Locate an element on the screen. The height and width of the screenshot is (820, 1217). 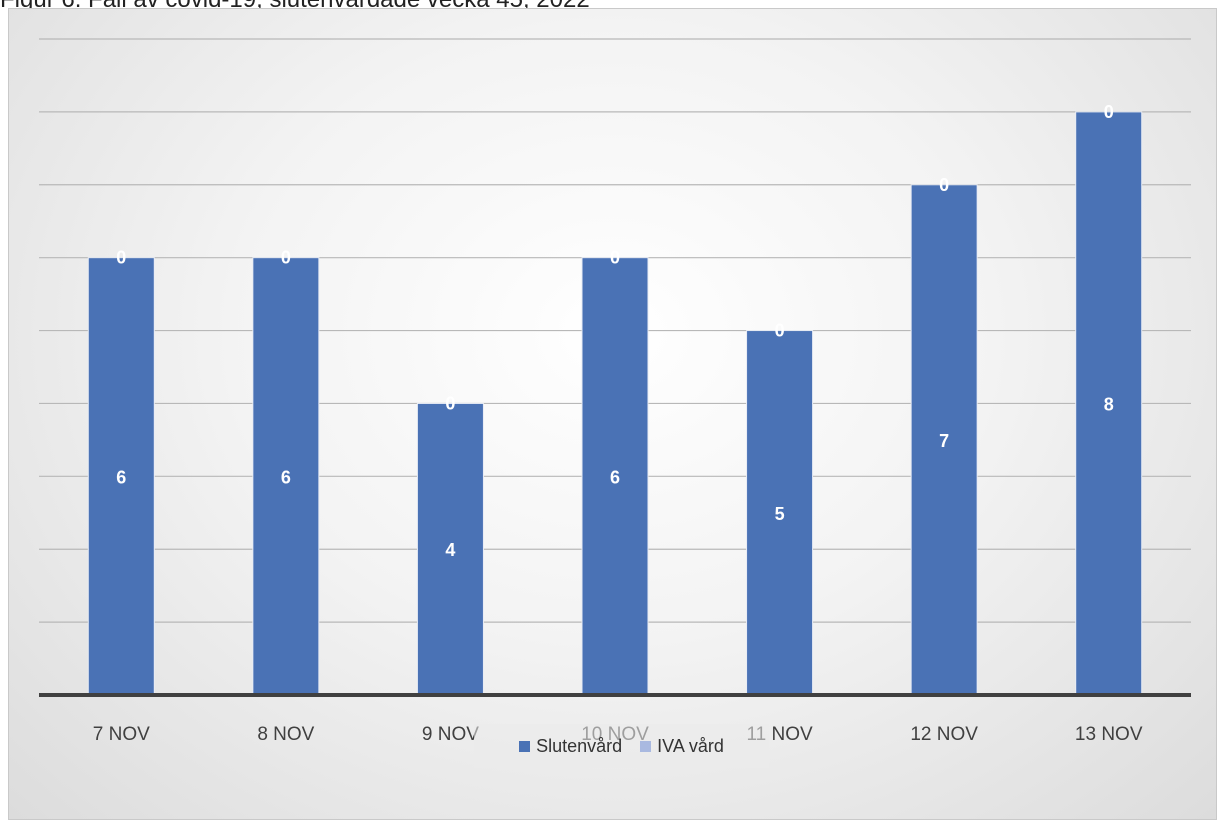
data-label-slutenvard: 5 is located at coordinates (780, 514).